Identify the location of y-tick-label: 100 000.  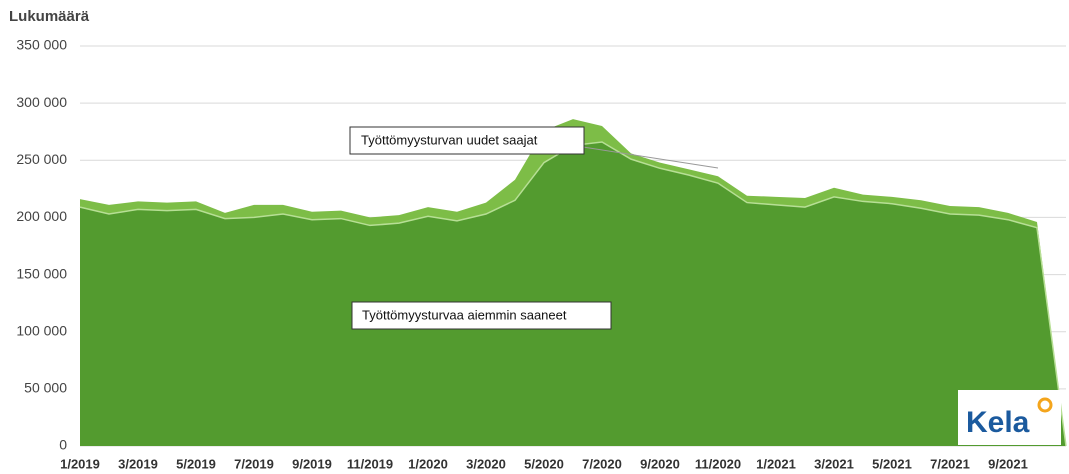
(41, 330).